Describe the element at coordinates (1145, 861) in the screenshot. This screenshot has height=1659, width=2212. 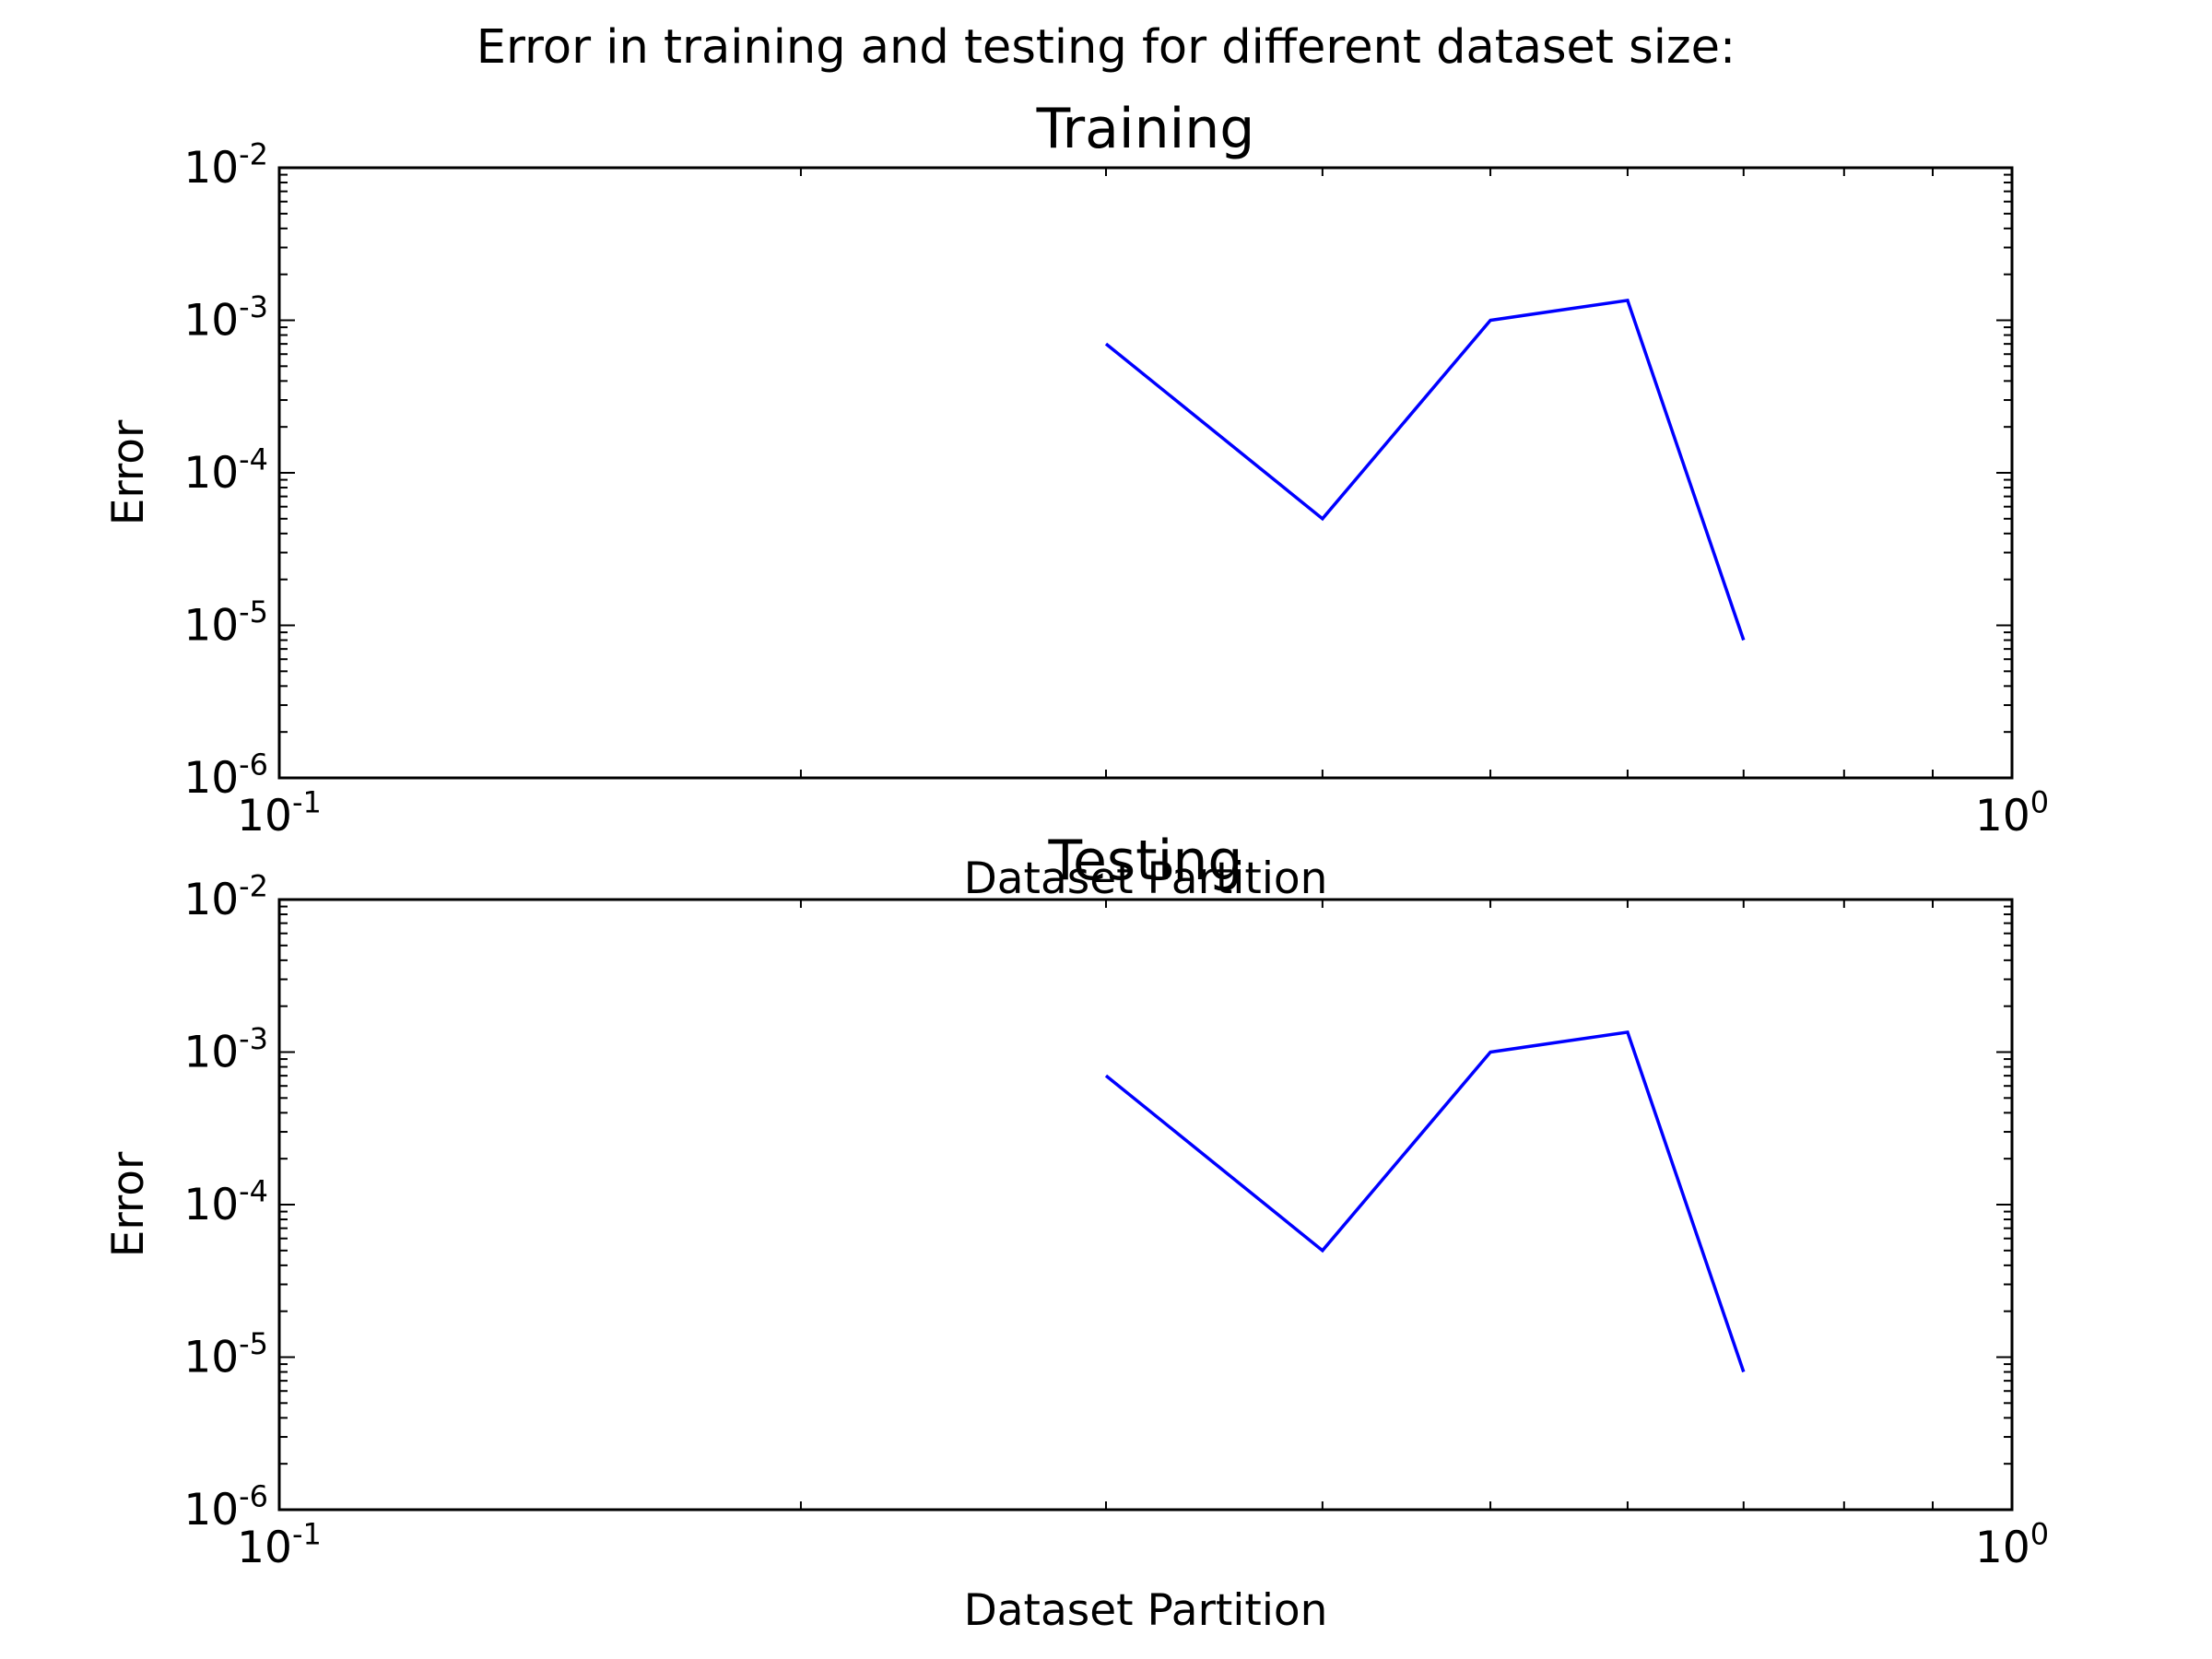
I see `subplot-title: Testing` at that location.